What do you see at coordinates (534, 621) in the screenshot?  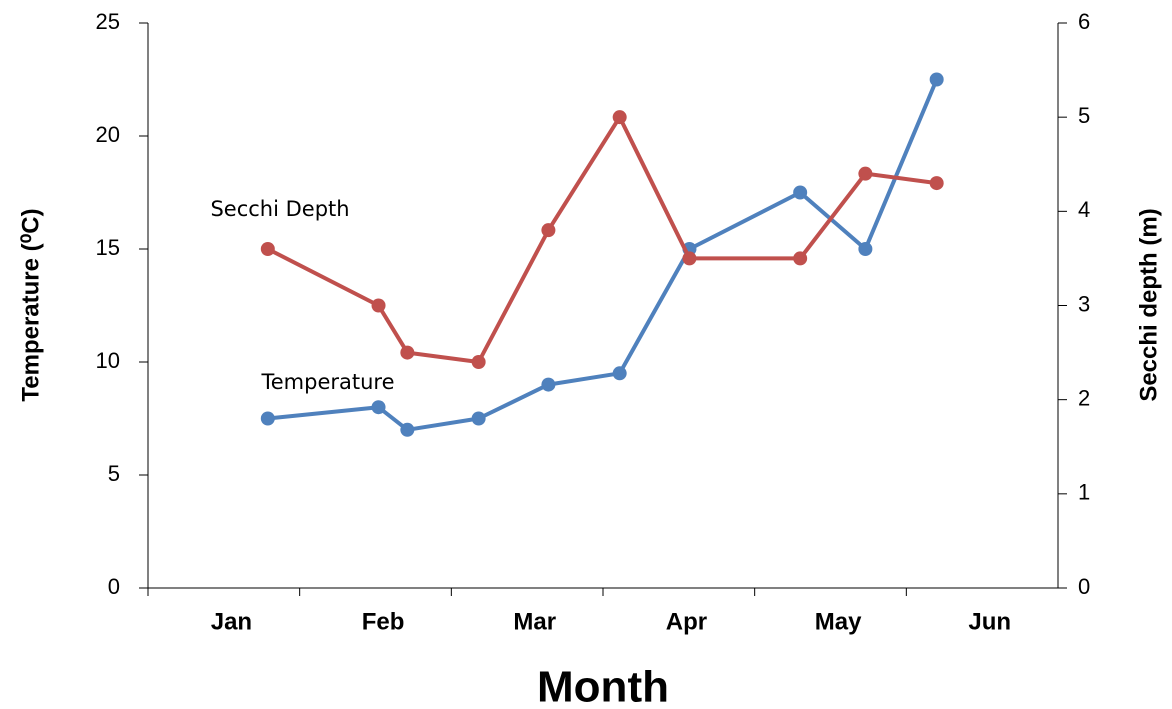 I see `x-tick-label: Mar` at bounding box center [534, 621].